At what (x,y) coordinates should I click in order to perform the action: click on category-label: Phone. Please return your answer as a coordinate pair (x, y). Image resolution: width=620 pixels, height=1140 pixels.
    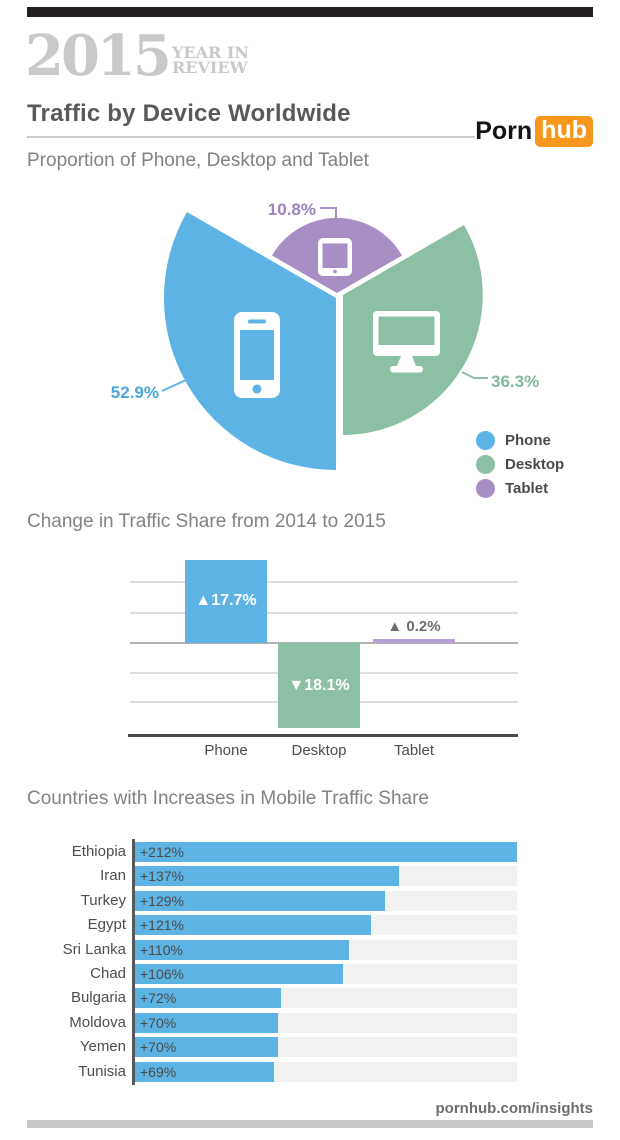
    Looking at the image, I should click on (226, 750).